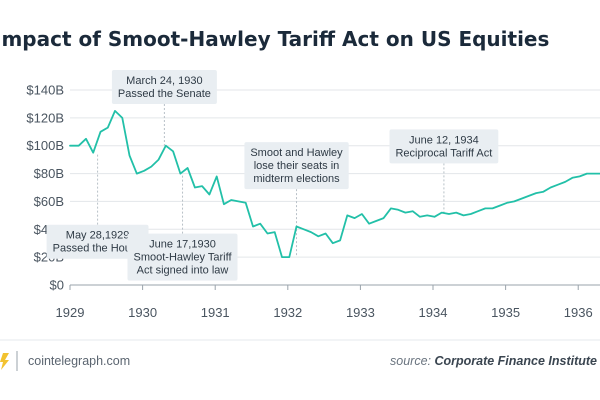  What do you see at coordinates (142, 312) in the screenshot?
I see `x-tick-label: 1930` at bounding box center [142, 312].